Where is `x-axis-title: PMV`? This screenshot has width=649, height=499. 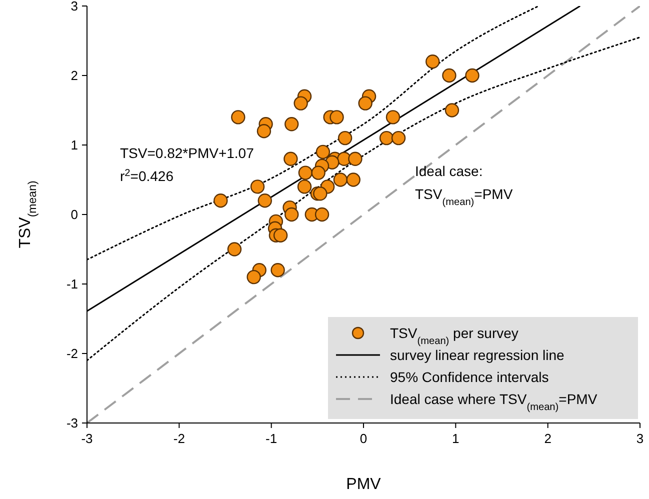
x-axis-title: PMV is located at coordinates (364, 484).